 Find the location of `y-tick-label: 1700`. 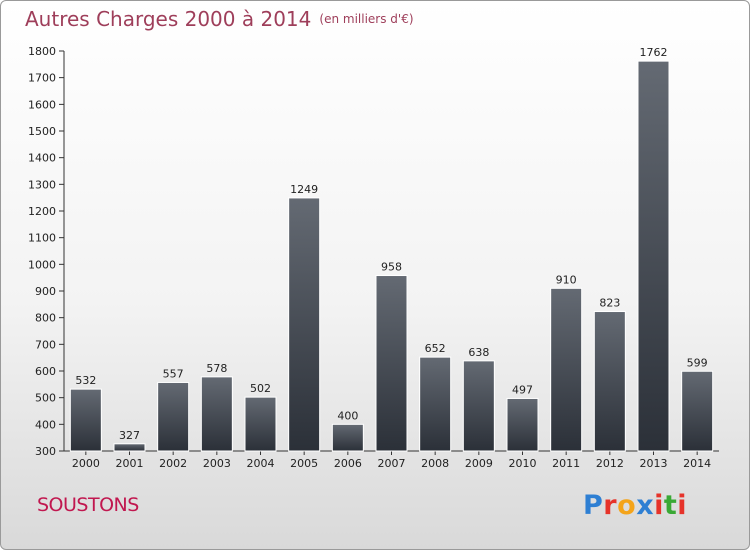

y-tick-label: 1700 is located at coordinates (42, 78).